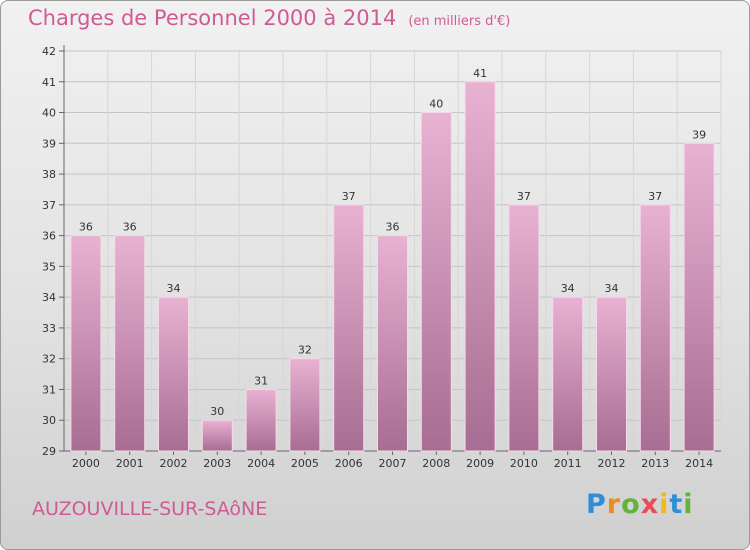  What do you see at coordinates (49, 328) in the screenshot?
I see `y-tick-label: 33` at bounding box center [49, 328].